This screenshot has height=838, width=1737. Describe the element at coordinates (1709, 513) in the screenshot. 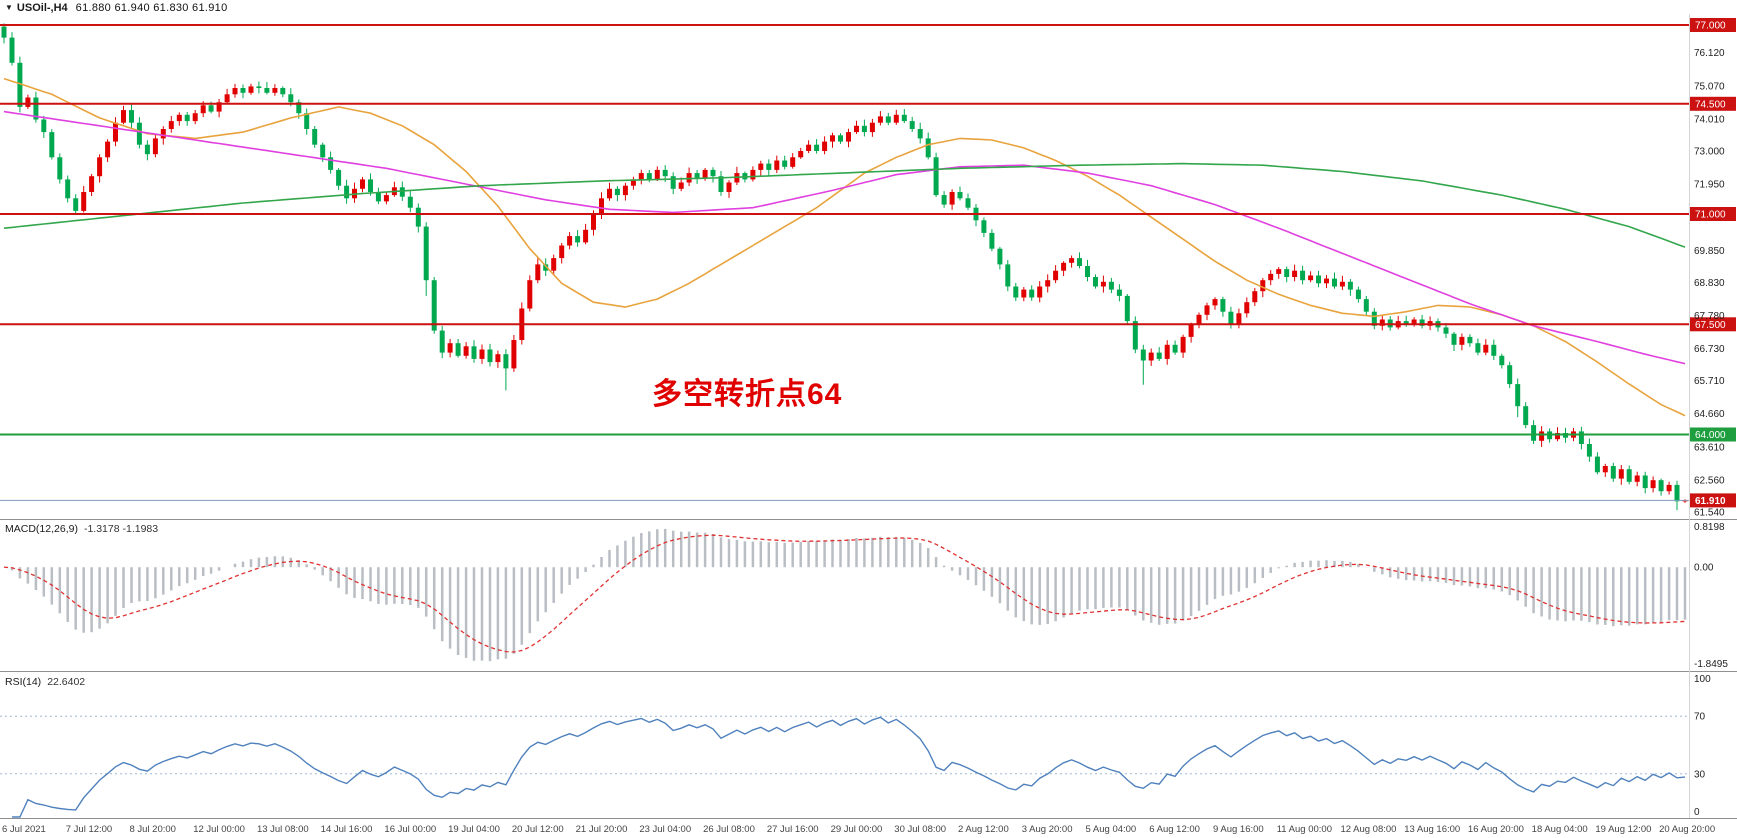

I see `svg-text: 61.540` at that location.